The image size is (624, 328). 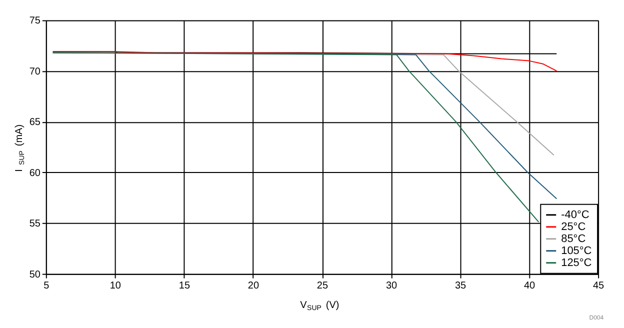 What do you see at coordinates (392, 286) in the screenshot?
I see `x-tick-label: 30` at bounding box center [392, 286].